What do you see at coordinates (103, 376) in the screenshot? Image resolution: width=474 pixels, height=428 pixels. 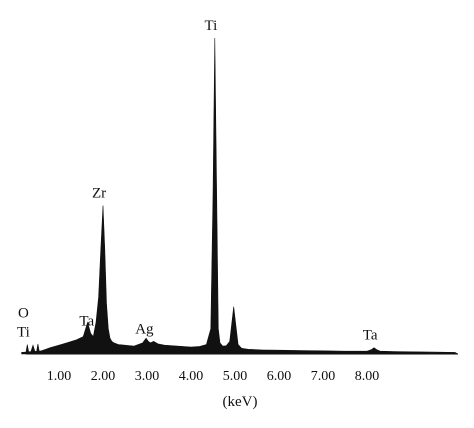 I see `x-tick-label: 2.00` at bounding box center [103, 376].